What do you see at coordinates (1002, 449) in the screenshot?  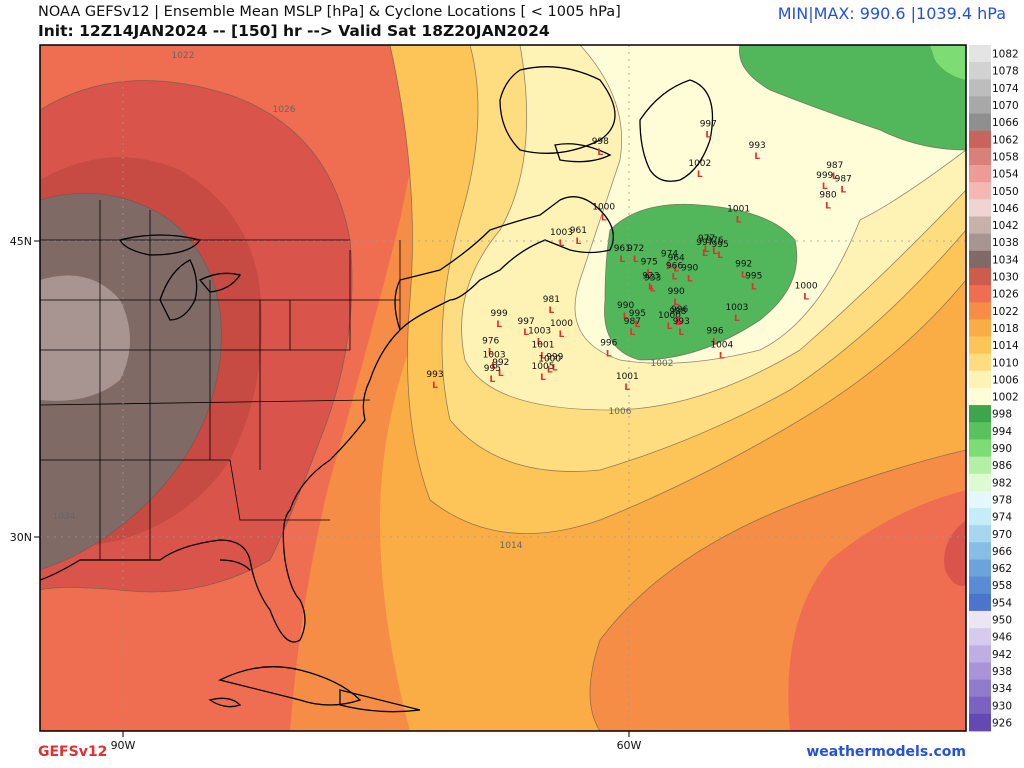 I see `colorbar-label: 990` at bounding box center [1002, 449].